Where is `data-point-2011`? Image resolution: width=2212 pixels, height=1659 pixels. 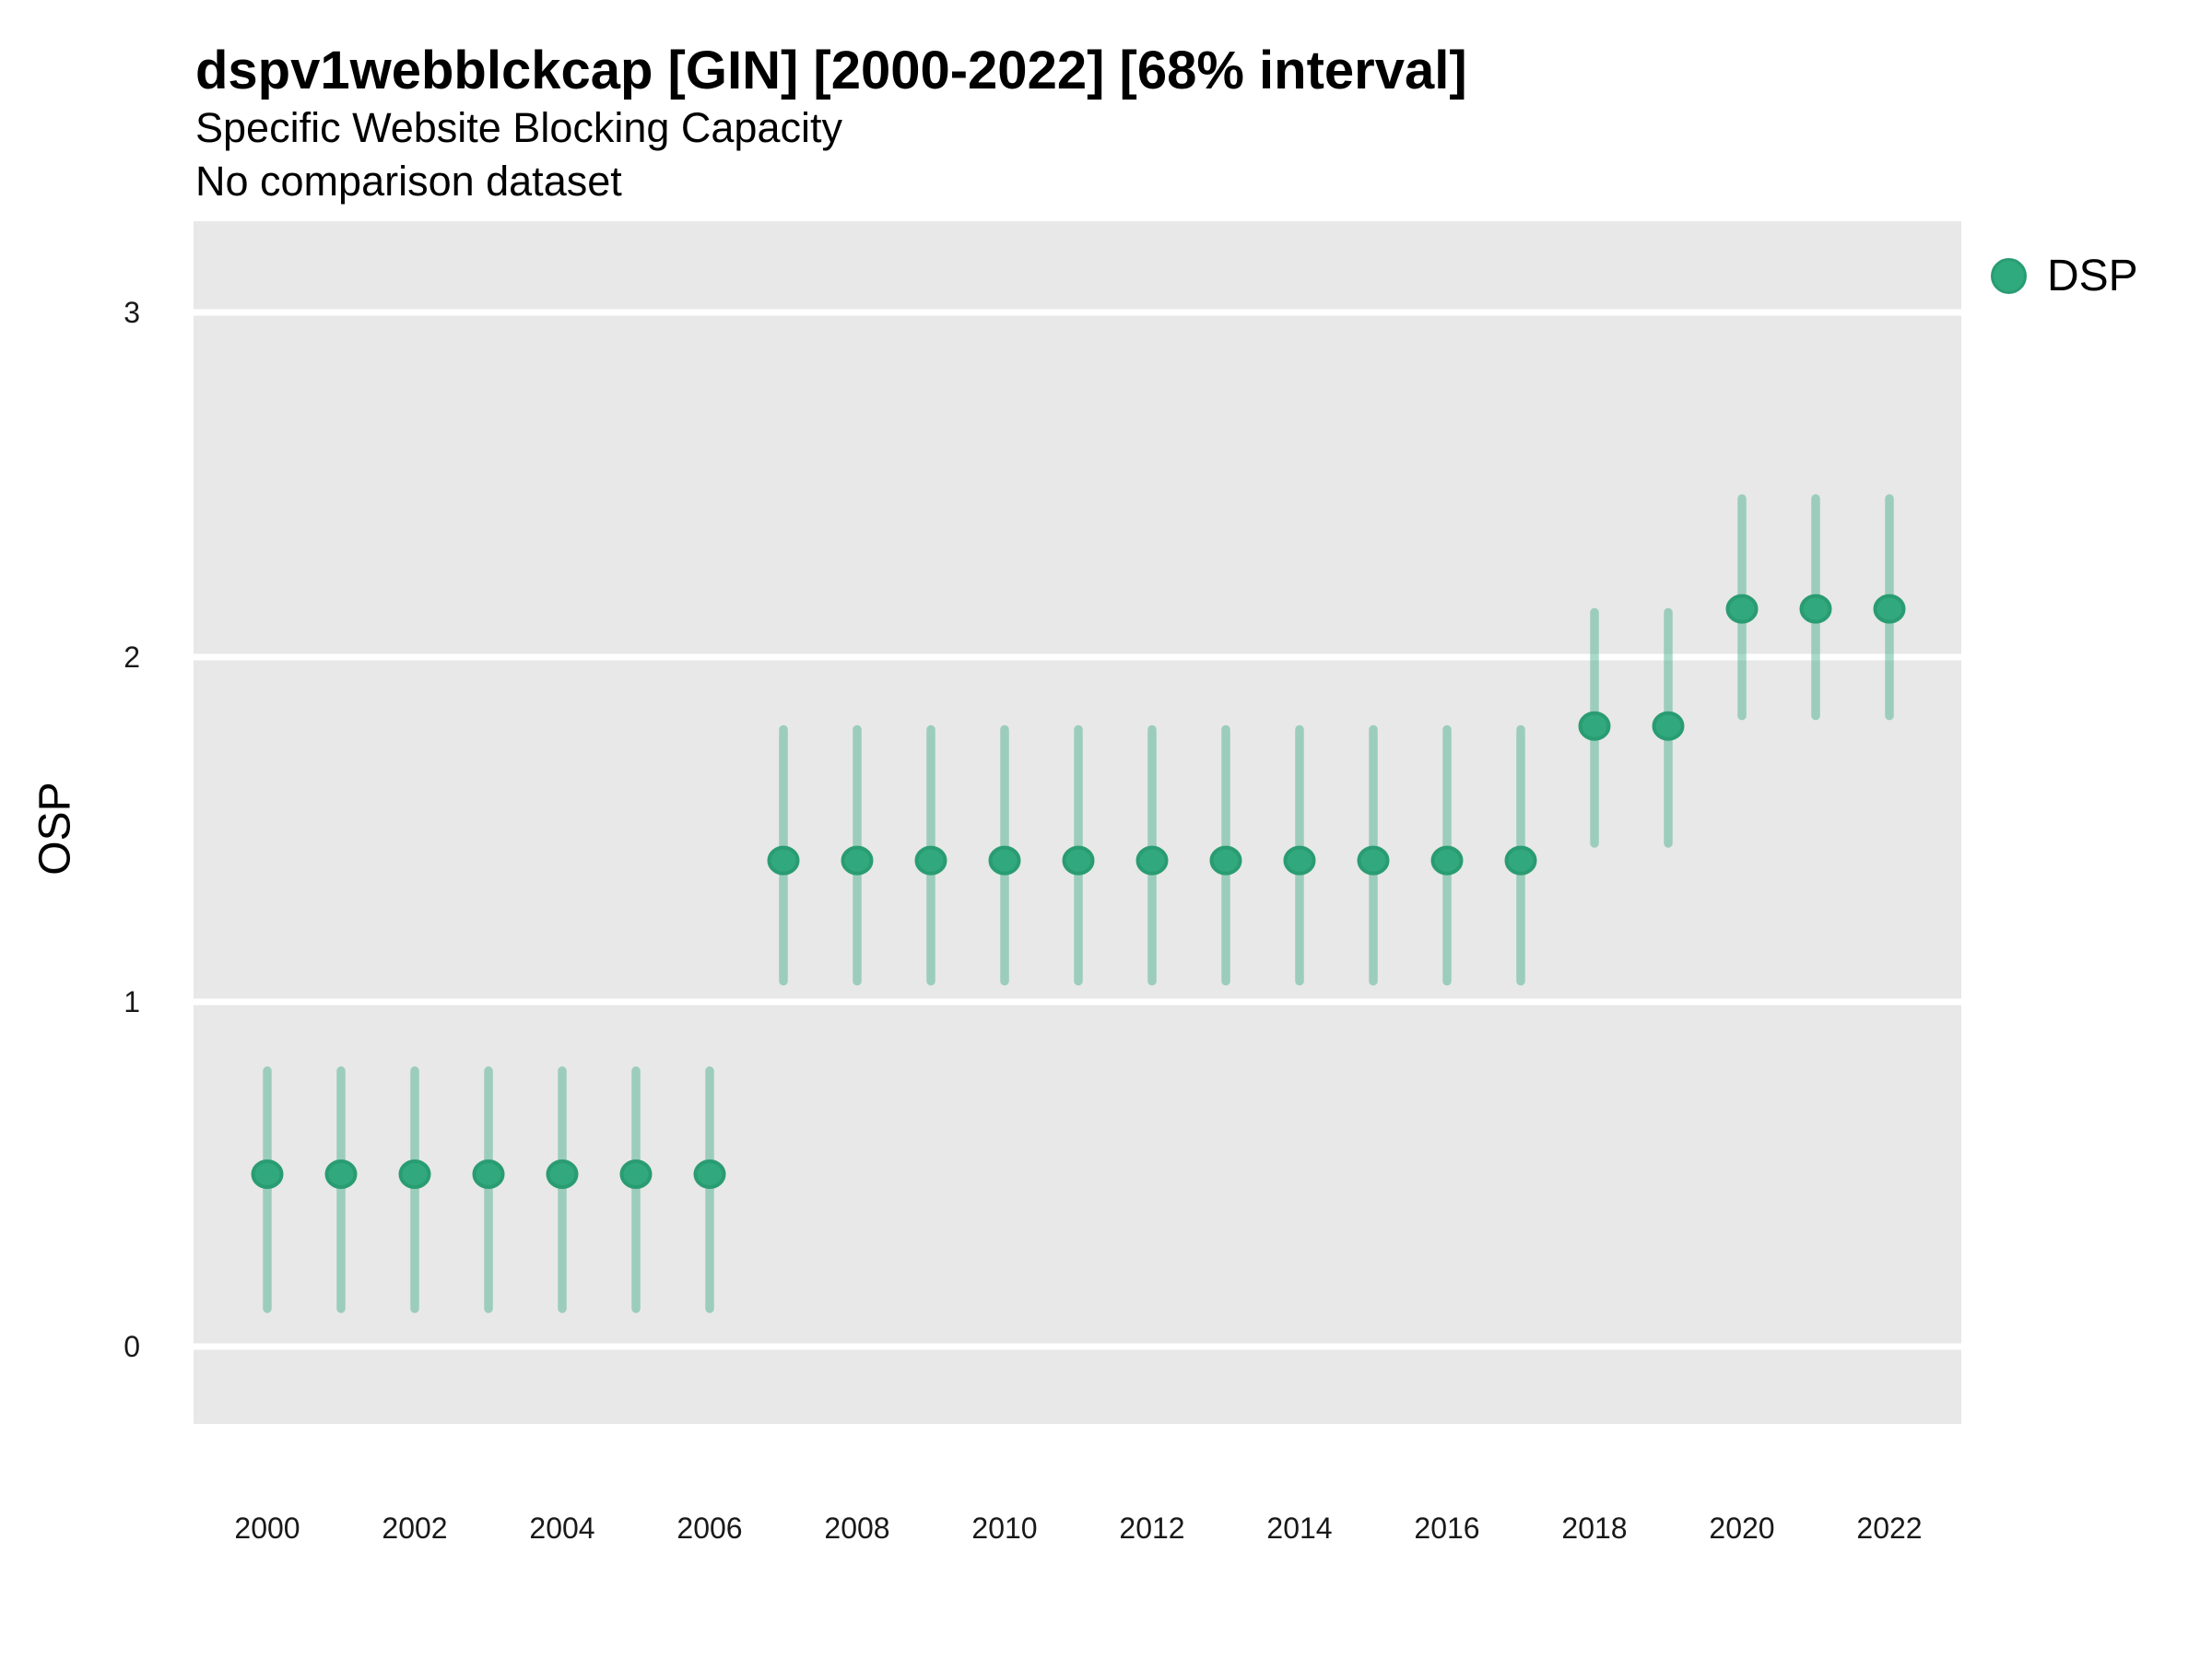
data-point-2011 is located at coordinates (1078, 860).